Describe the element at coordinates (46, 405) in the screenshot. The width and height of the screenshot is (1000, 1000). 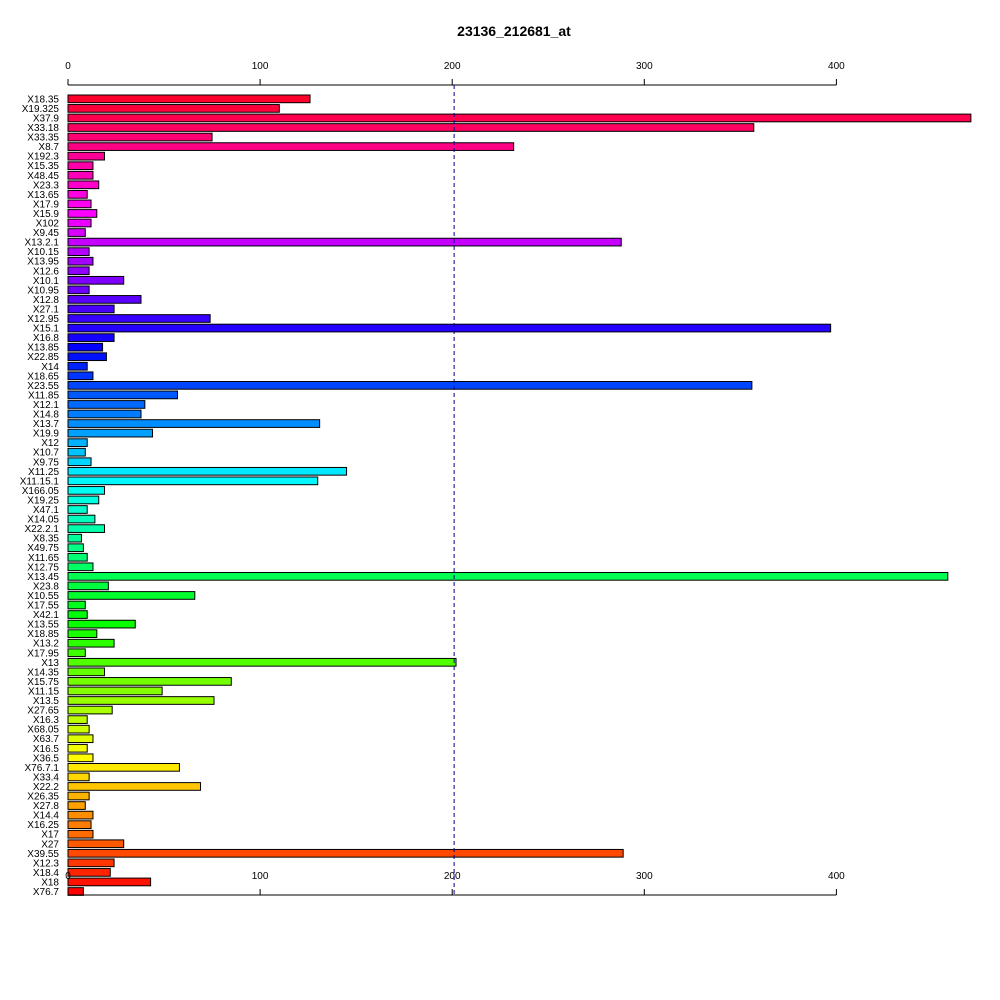
I see `category-label: X12.1` at that location.